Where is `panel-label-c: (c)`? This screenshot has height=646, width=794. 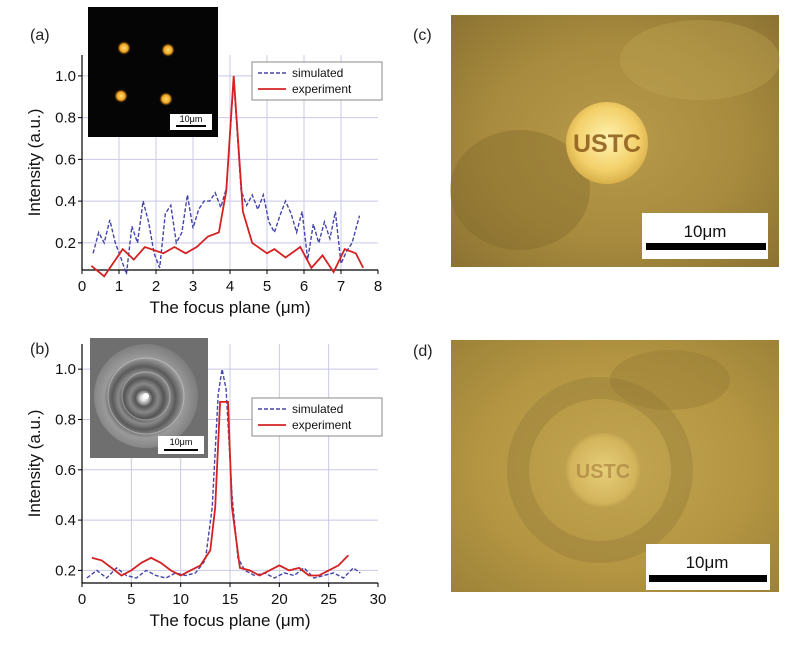
panel-label-c: (c) is located at coordinates (422, 35).